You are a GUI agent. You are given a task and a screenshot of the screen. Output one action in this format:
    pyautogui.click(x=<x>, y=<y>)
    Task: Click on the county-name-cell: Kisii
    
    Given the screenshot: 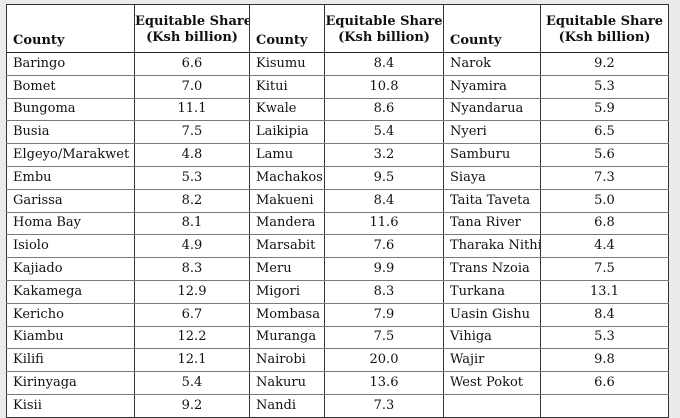 What is the action you would take?
    pyautogui.click(x=70, y=406)
    